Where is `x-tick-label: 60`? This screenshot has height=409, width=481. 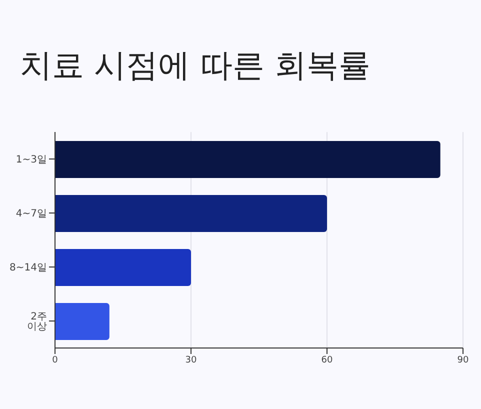
x-tick-label: 60 is located at coordinates (327, 360).